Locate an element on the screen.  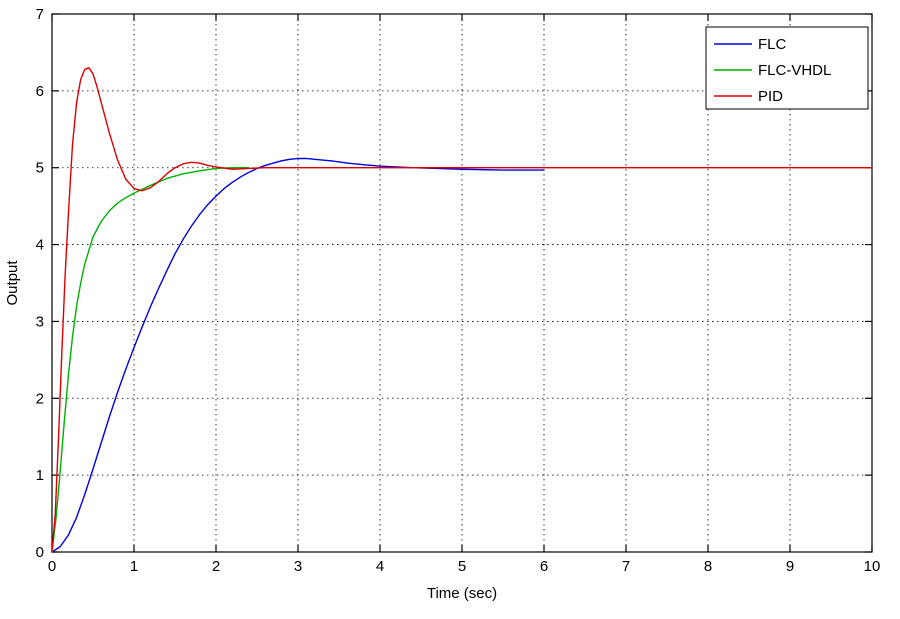
x-tick-label: 0 is located at coordinates (52, 566).